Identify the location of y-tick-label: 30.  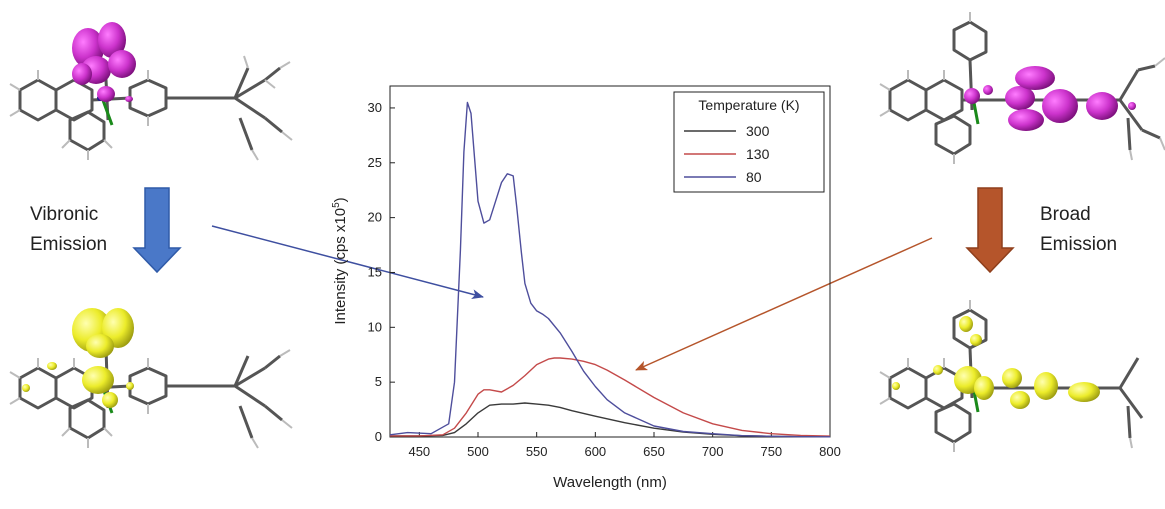
(375, 107).